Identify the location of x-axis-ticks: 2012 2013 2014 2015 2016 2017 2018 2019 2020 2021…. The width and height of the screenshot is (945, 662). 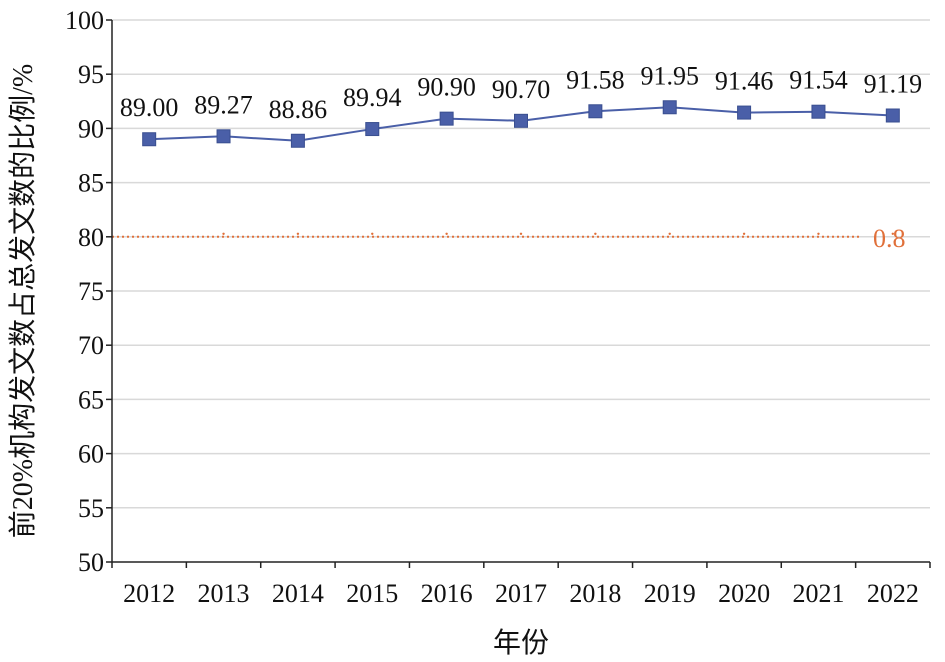
(521, 585).